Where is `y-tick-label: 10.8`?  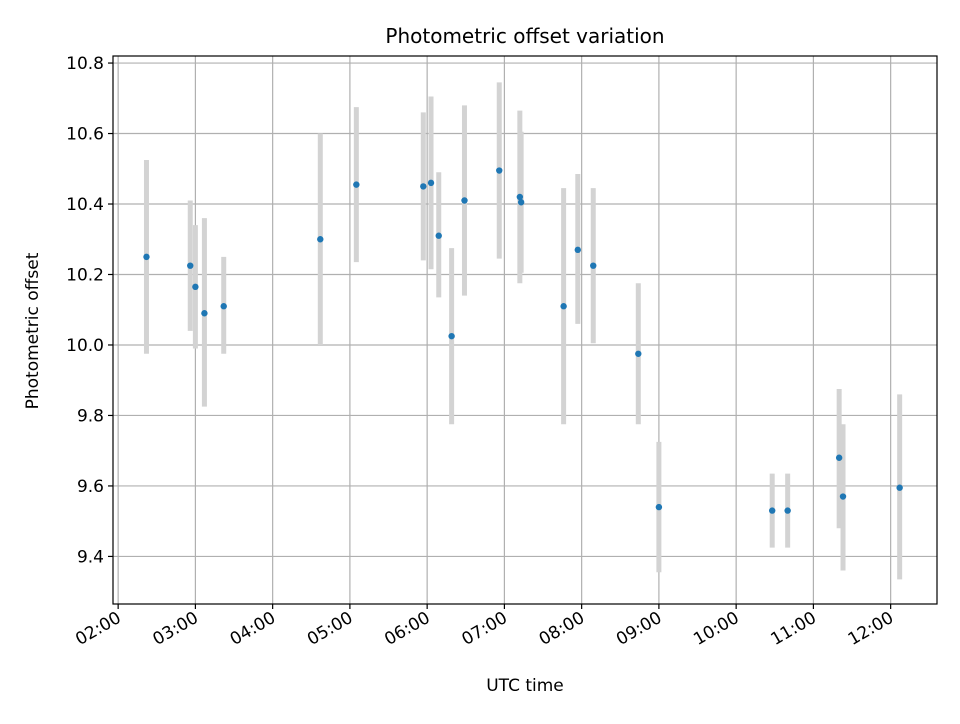
y-tick-label: 10.8 is located at coordinates (85, 64).